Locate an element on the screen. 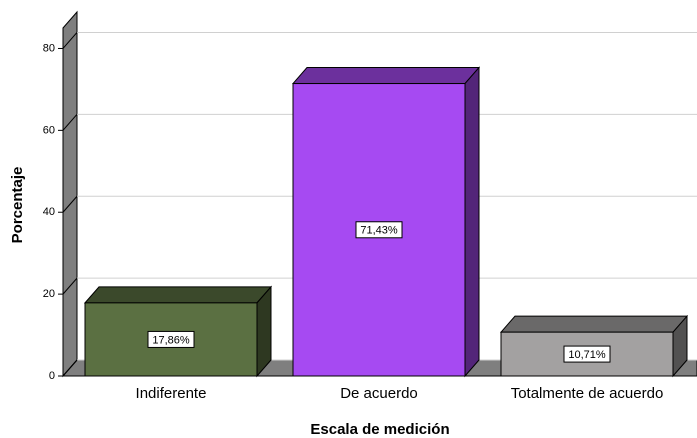 This screenshot has width=697, height=438. left-wall is located at coordinates (70, 194).